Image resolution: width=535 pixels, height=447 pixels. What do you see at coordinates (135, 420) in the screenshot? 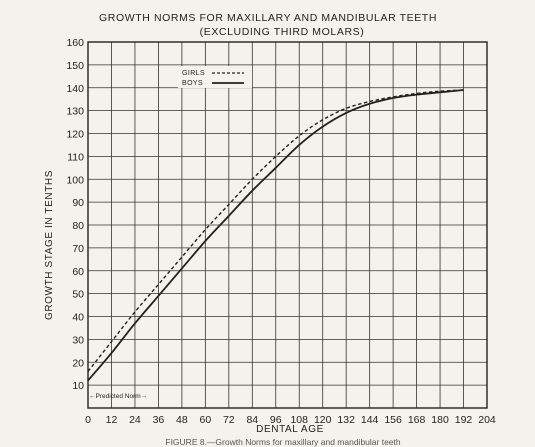
I see `x-tick-label-2: 24` at bounding box center [135, 420].